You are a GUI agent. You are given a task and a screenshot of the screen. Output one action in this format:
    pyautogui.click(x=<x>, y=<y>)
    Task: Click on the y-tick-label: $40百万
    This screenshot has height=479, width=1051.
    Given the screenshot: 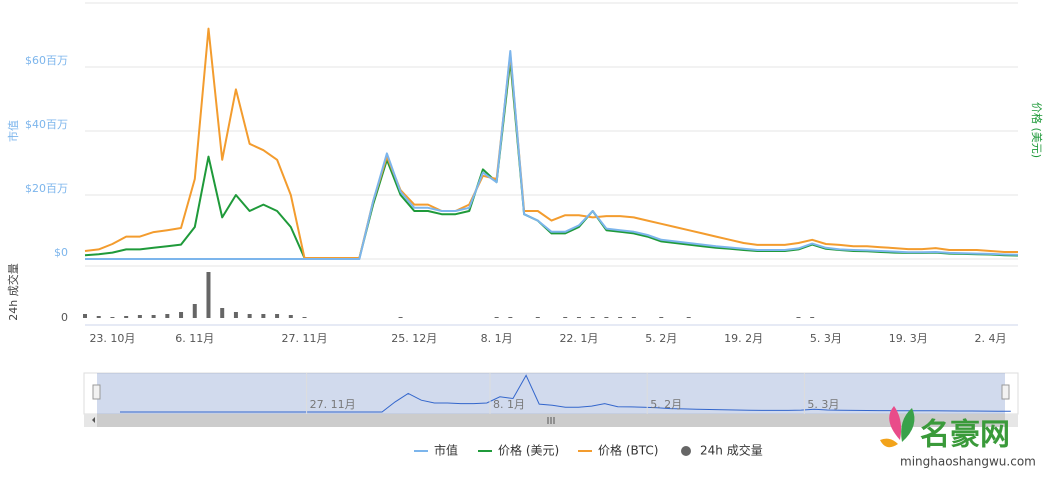 What is the action you would take?
    pyautogui.click(x=46, y=124)
    